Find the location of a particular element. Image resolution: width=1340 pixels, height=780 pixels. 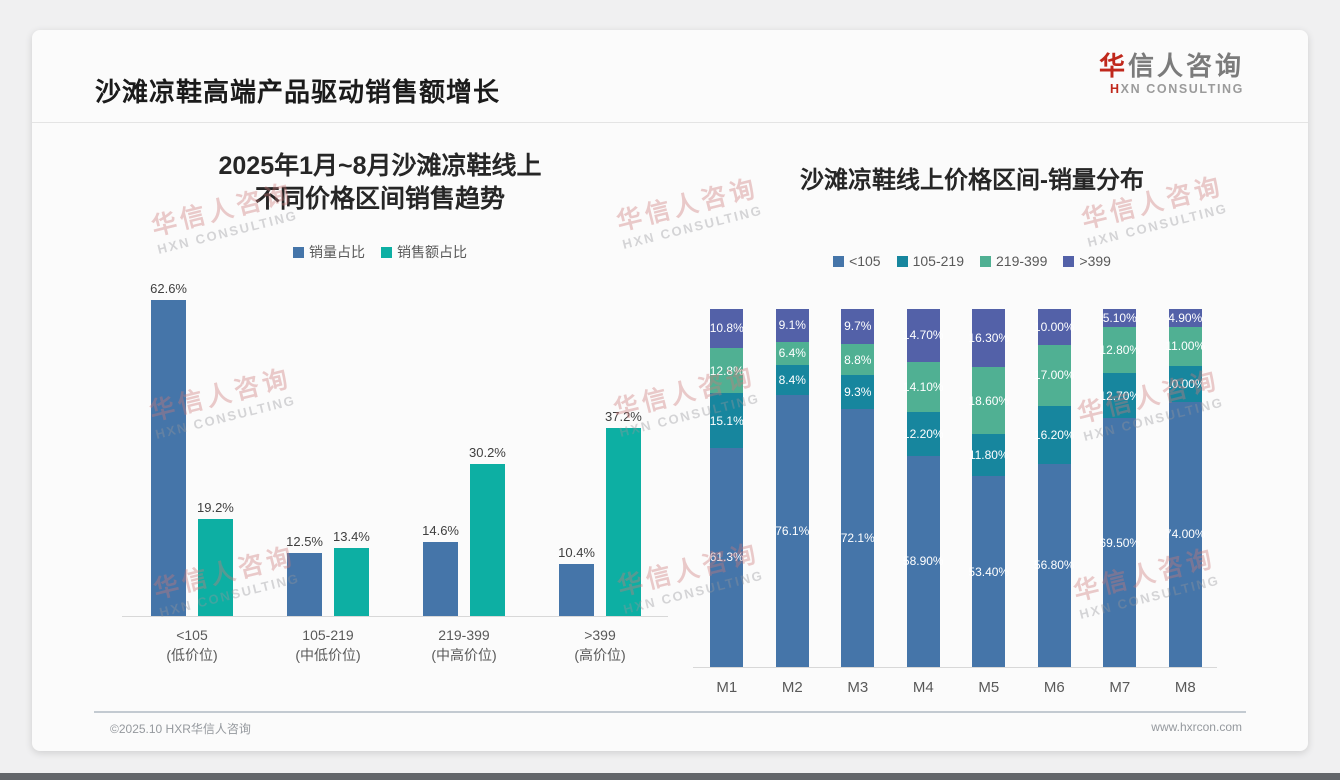

category-range: 219-399 is located at coordinates (464, 635).